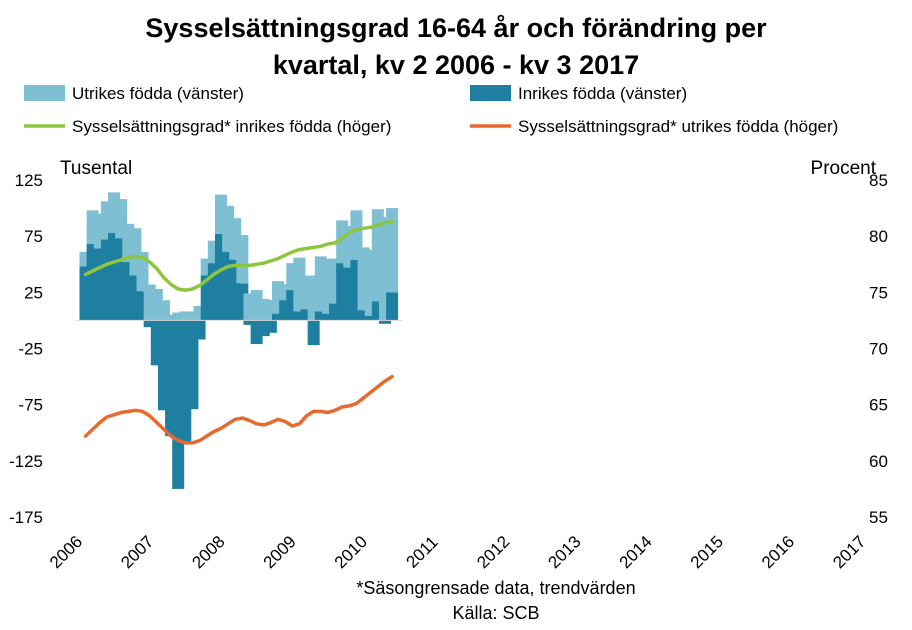 This screenshot has width=912, height=630. What do you see at coordinates (636, 552) in the screenshot?
I see `x-tick-label: 2014` at bounding box center [636, 552].